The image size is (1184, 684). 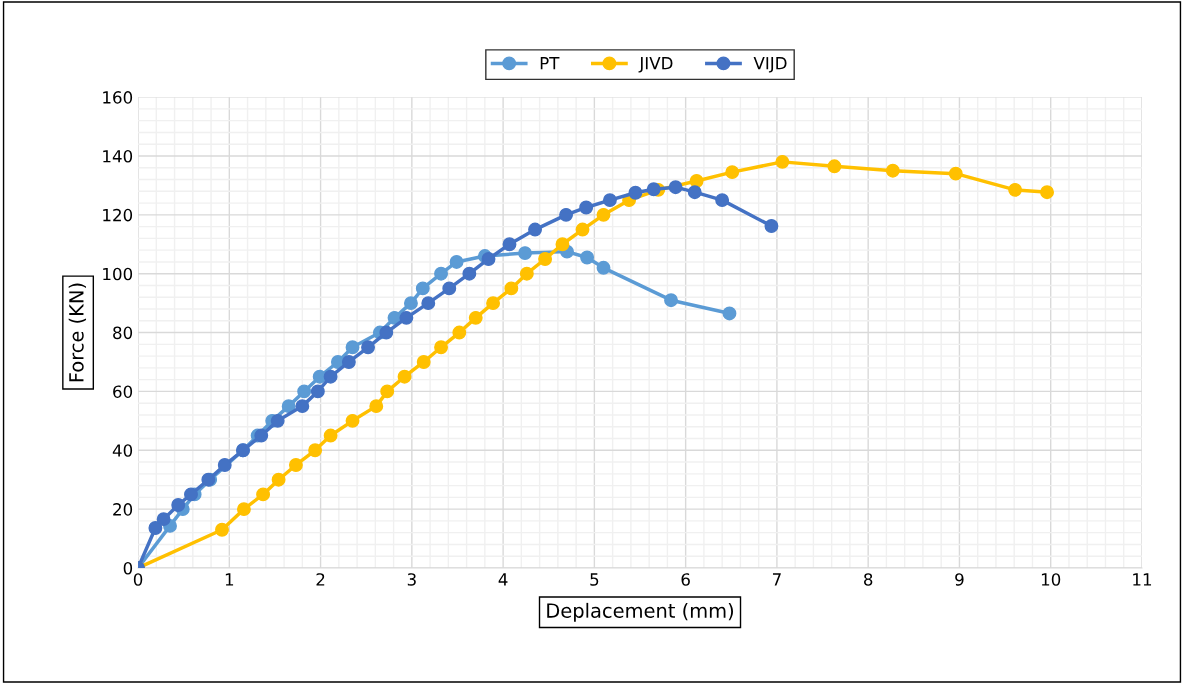 What do you see at coordinates (229, 579) in the screenshot?
I see `x-tick-label: 1` at bounding box center [229, 579].